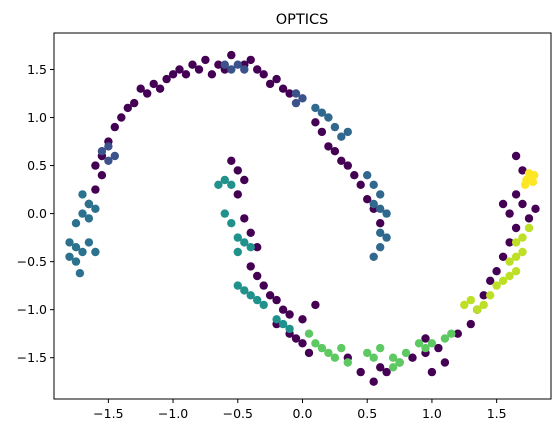 The image size is (559, 435). I want to click on y-tick-label: 1.5, so click(37, 69).